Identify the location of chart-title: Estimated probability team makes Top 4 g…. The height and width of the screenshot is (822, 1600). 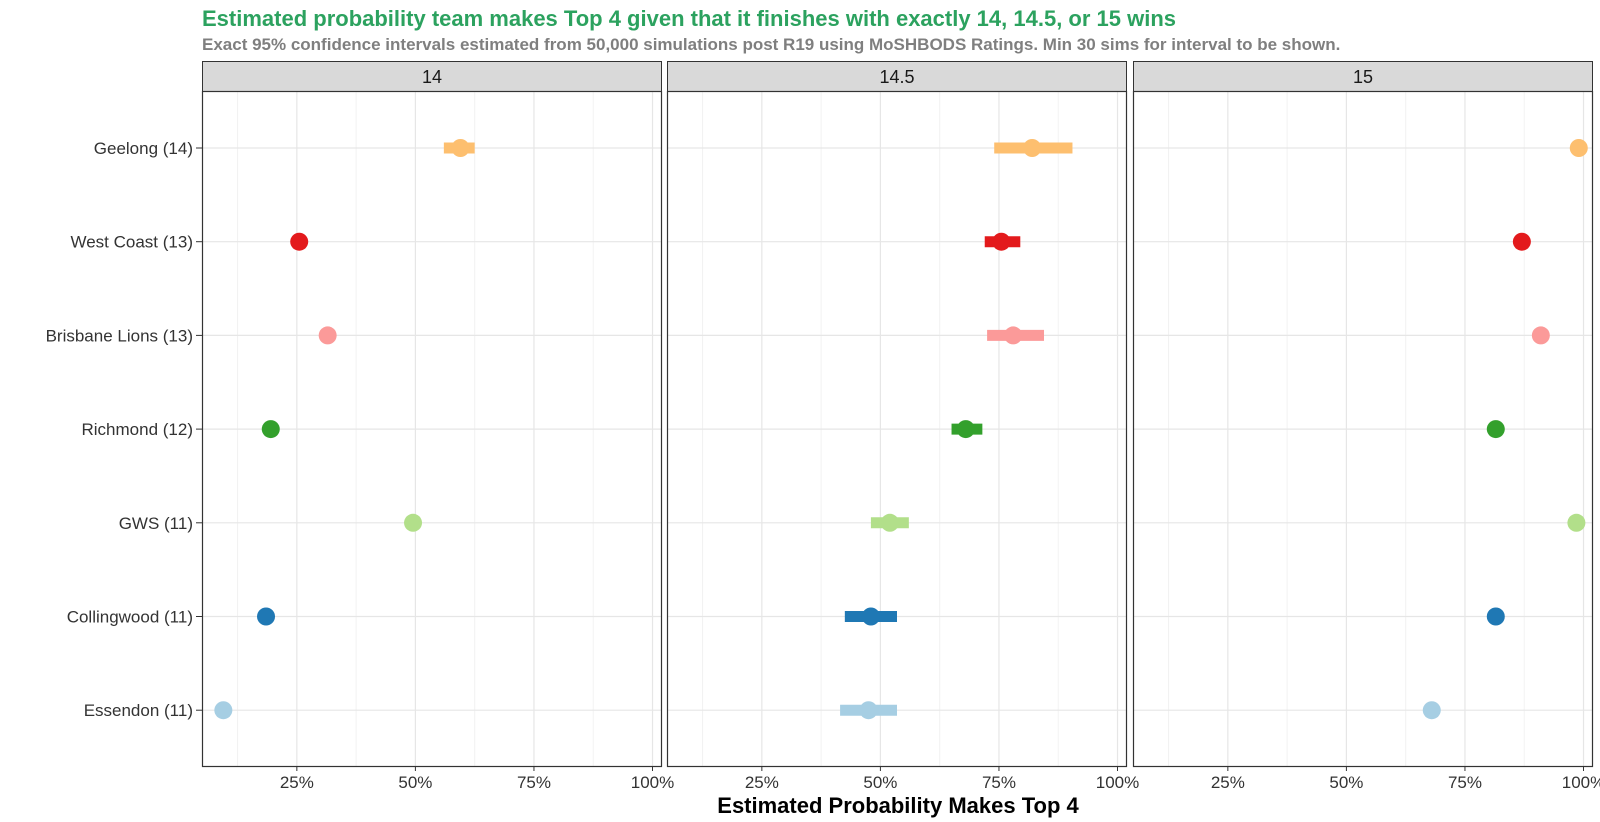
(689, 18).